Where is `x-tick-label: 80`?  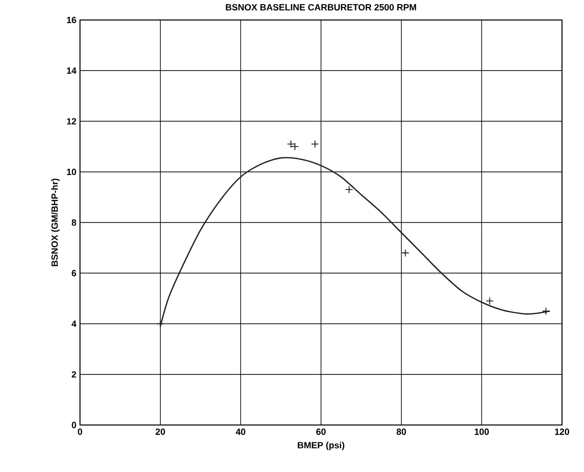 x-tick-label: 80 is located at coordinates (401, 431).